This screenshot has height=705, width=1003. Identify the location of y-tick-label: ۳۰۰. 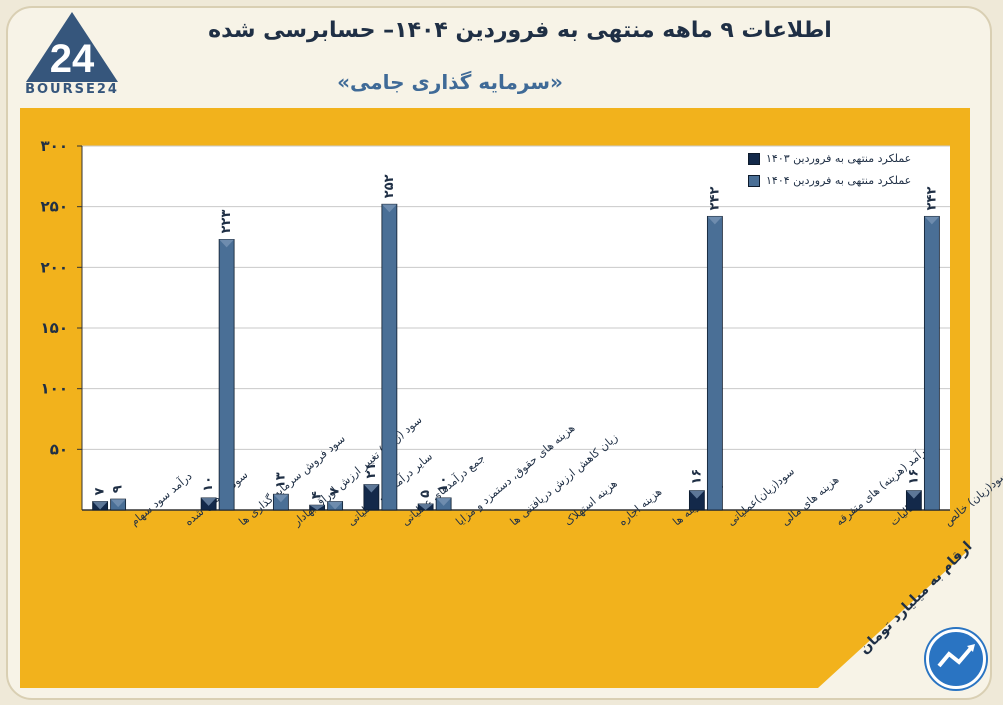
(54, 146).